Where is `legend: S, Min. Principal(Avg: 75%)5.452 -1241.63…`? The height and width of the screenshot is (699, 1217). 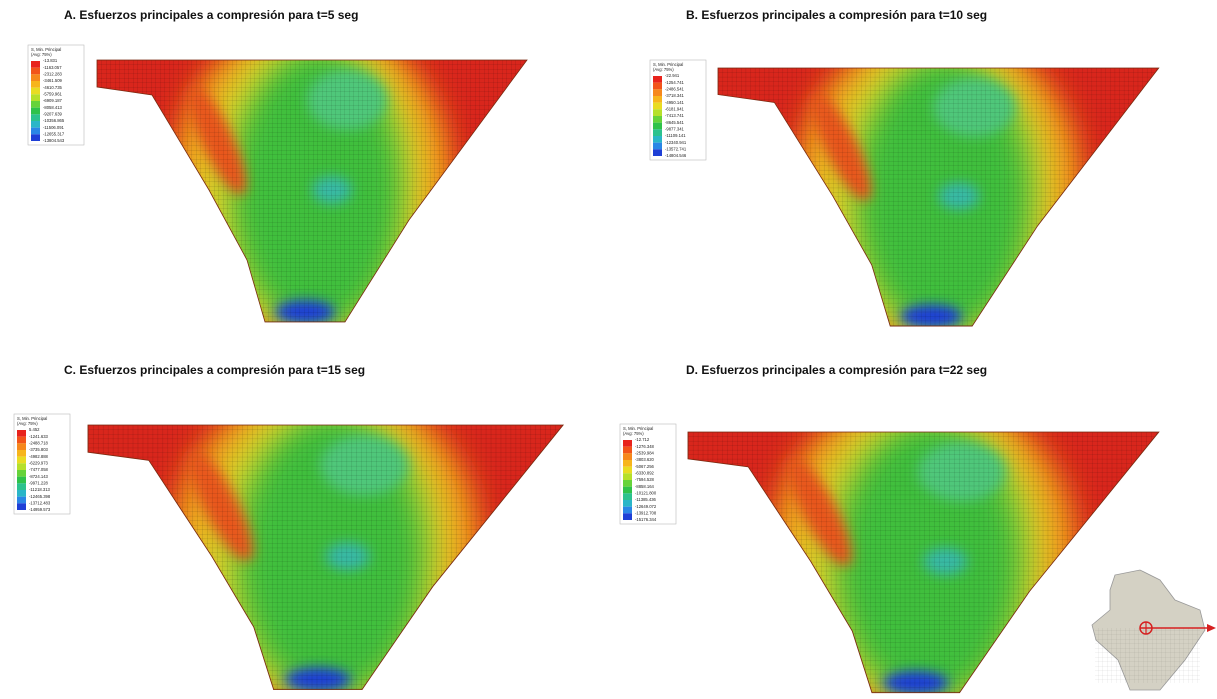 legend: S, Min. Principal(Avg: 75%)5.452 -1241.63… is located at coordinates (42, 464).